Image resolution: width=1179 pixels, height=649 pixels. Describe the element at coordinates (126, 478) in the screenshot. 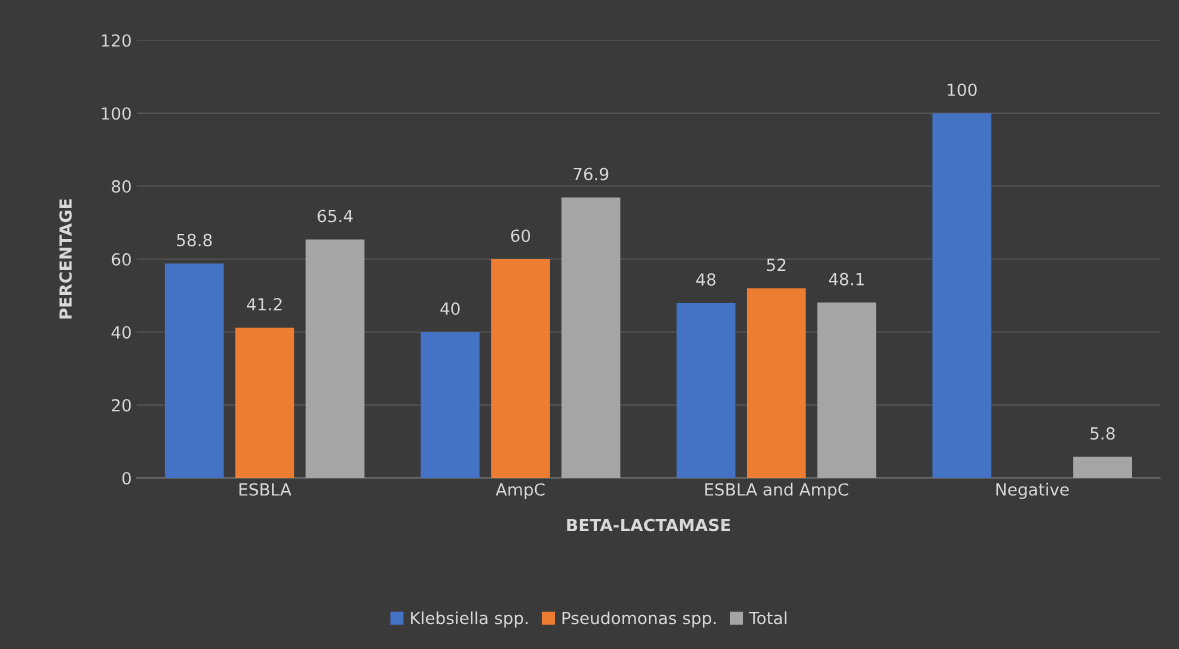

I see `y-tick-label: 0` at that location.